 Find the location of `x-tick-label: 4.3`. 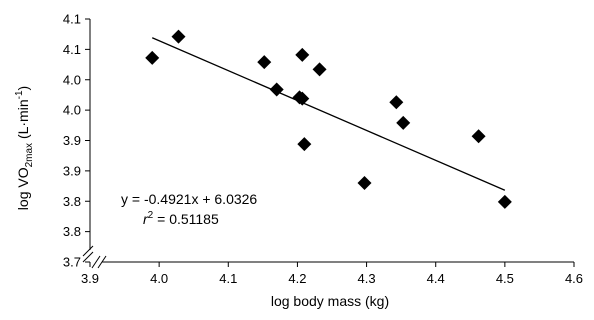

x-tick-label: 4.3 is located at coordinates (367, 278).